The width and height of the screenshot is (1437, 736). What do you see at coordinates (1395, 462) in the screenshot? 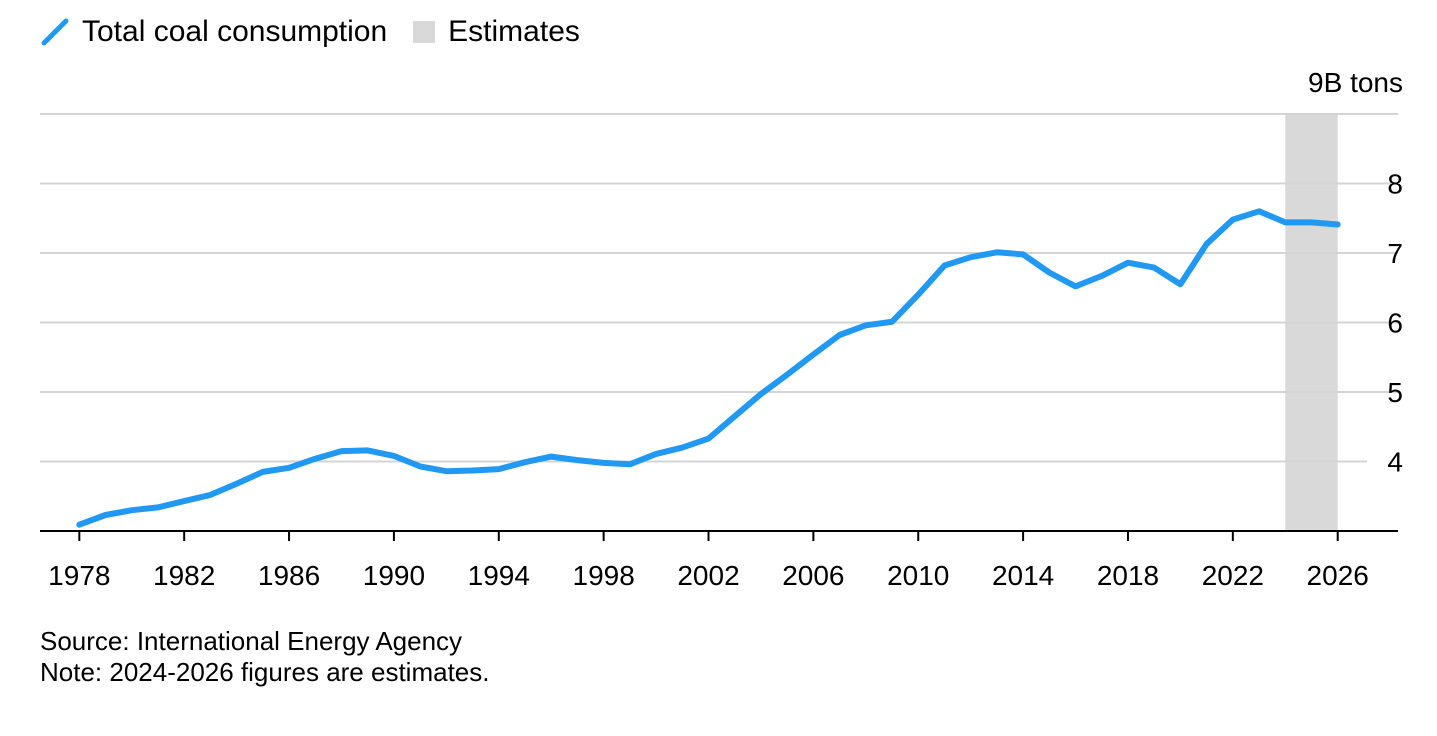
I see `y-tick-label: 4` at bounding box center [1395, 462].